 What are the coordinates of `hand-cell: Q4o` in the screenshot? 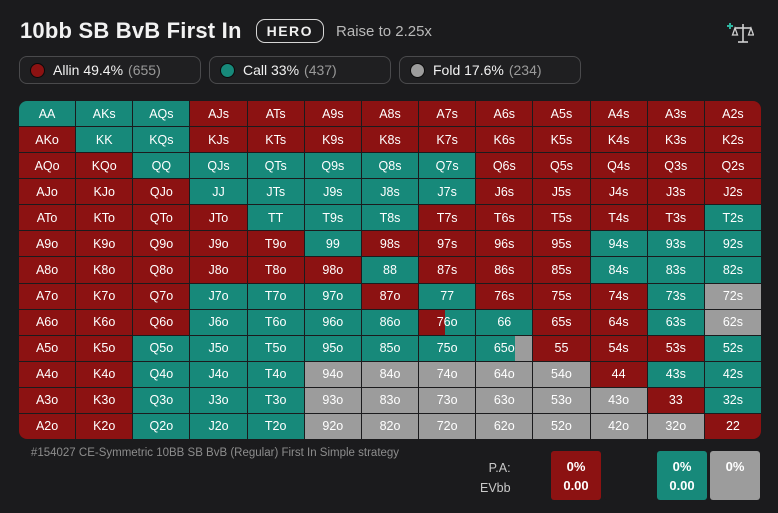 It's located at (161, 374).